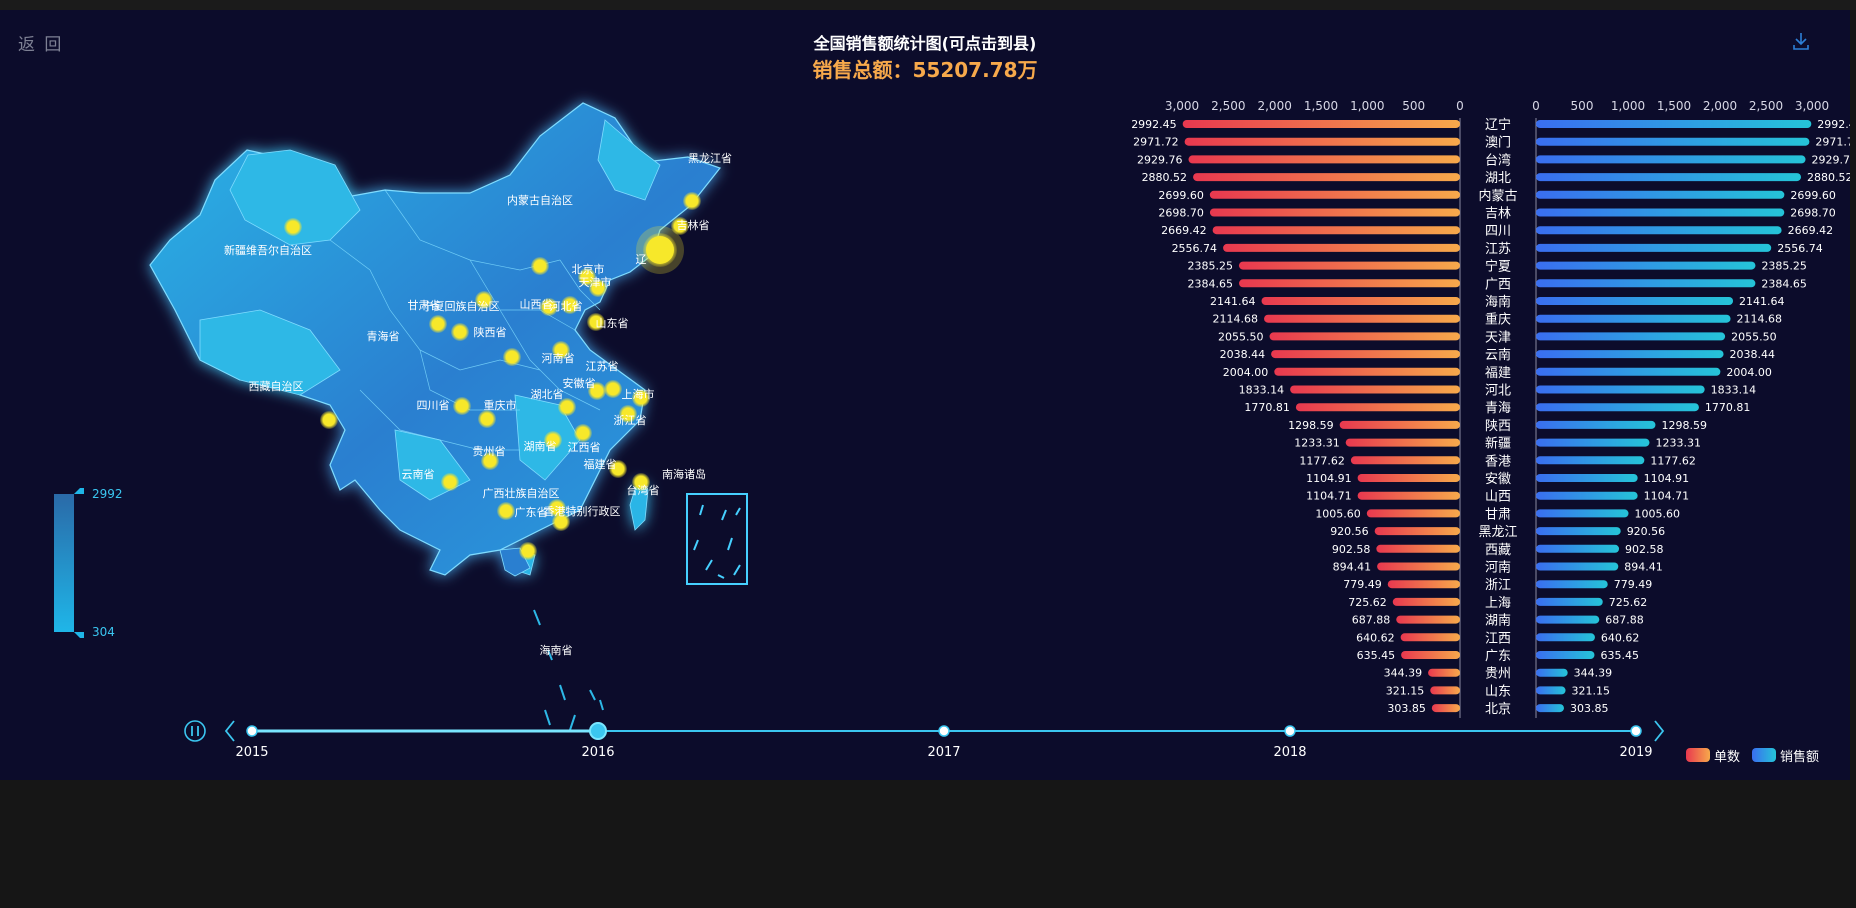 This screenshot has width=1856, height=908. What do you see at coordinates (1633, 584) in the screenshot?
I see `bar-value-right: 779.49` at bounding box center [1633, 584].